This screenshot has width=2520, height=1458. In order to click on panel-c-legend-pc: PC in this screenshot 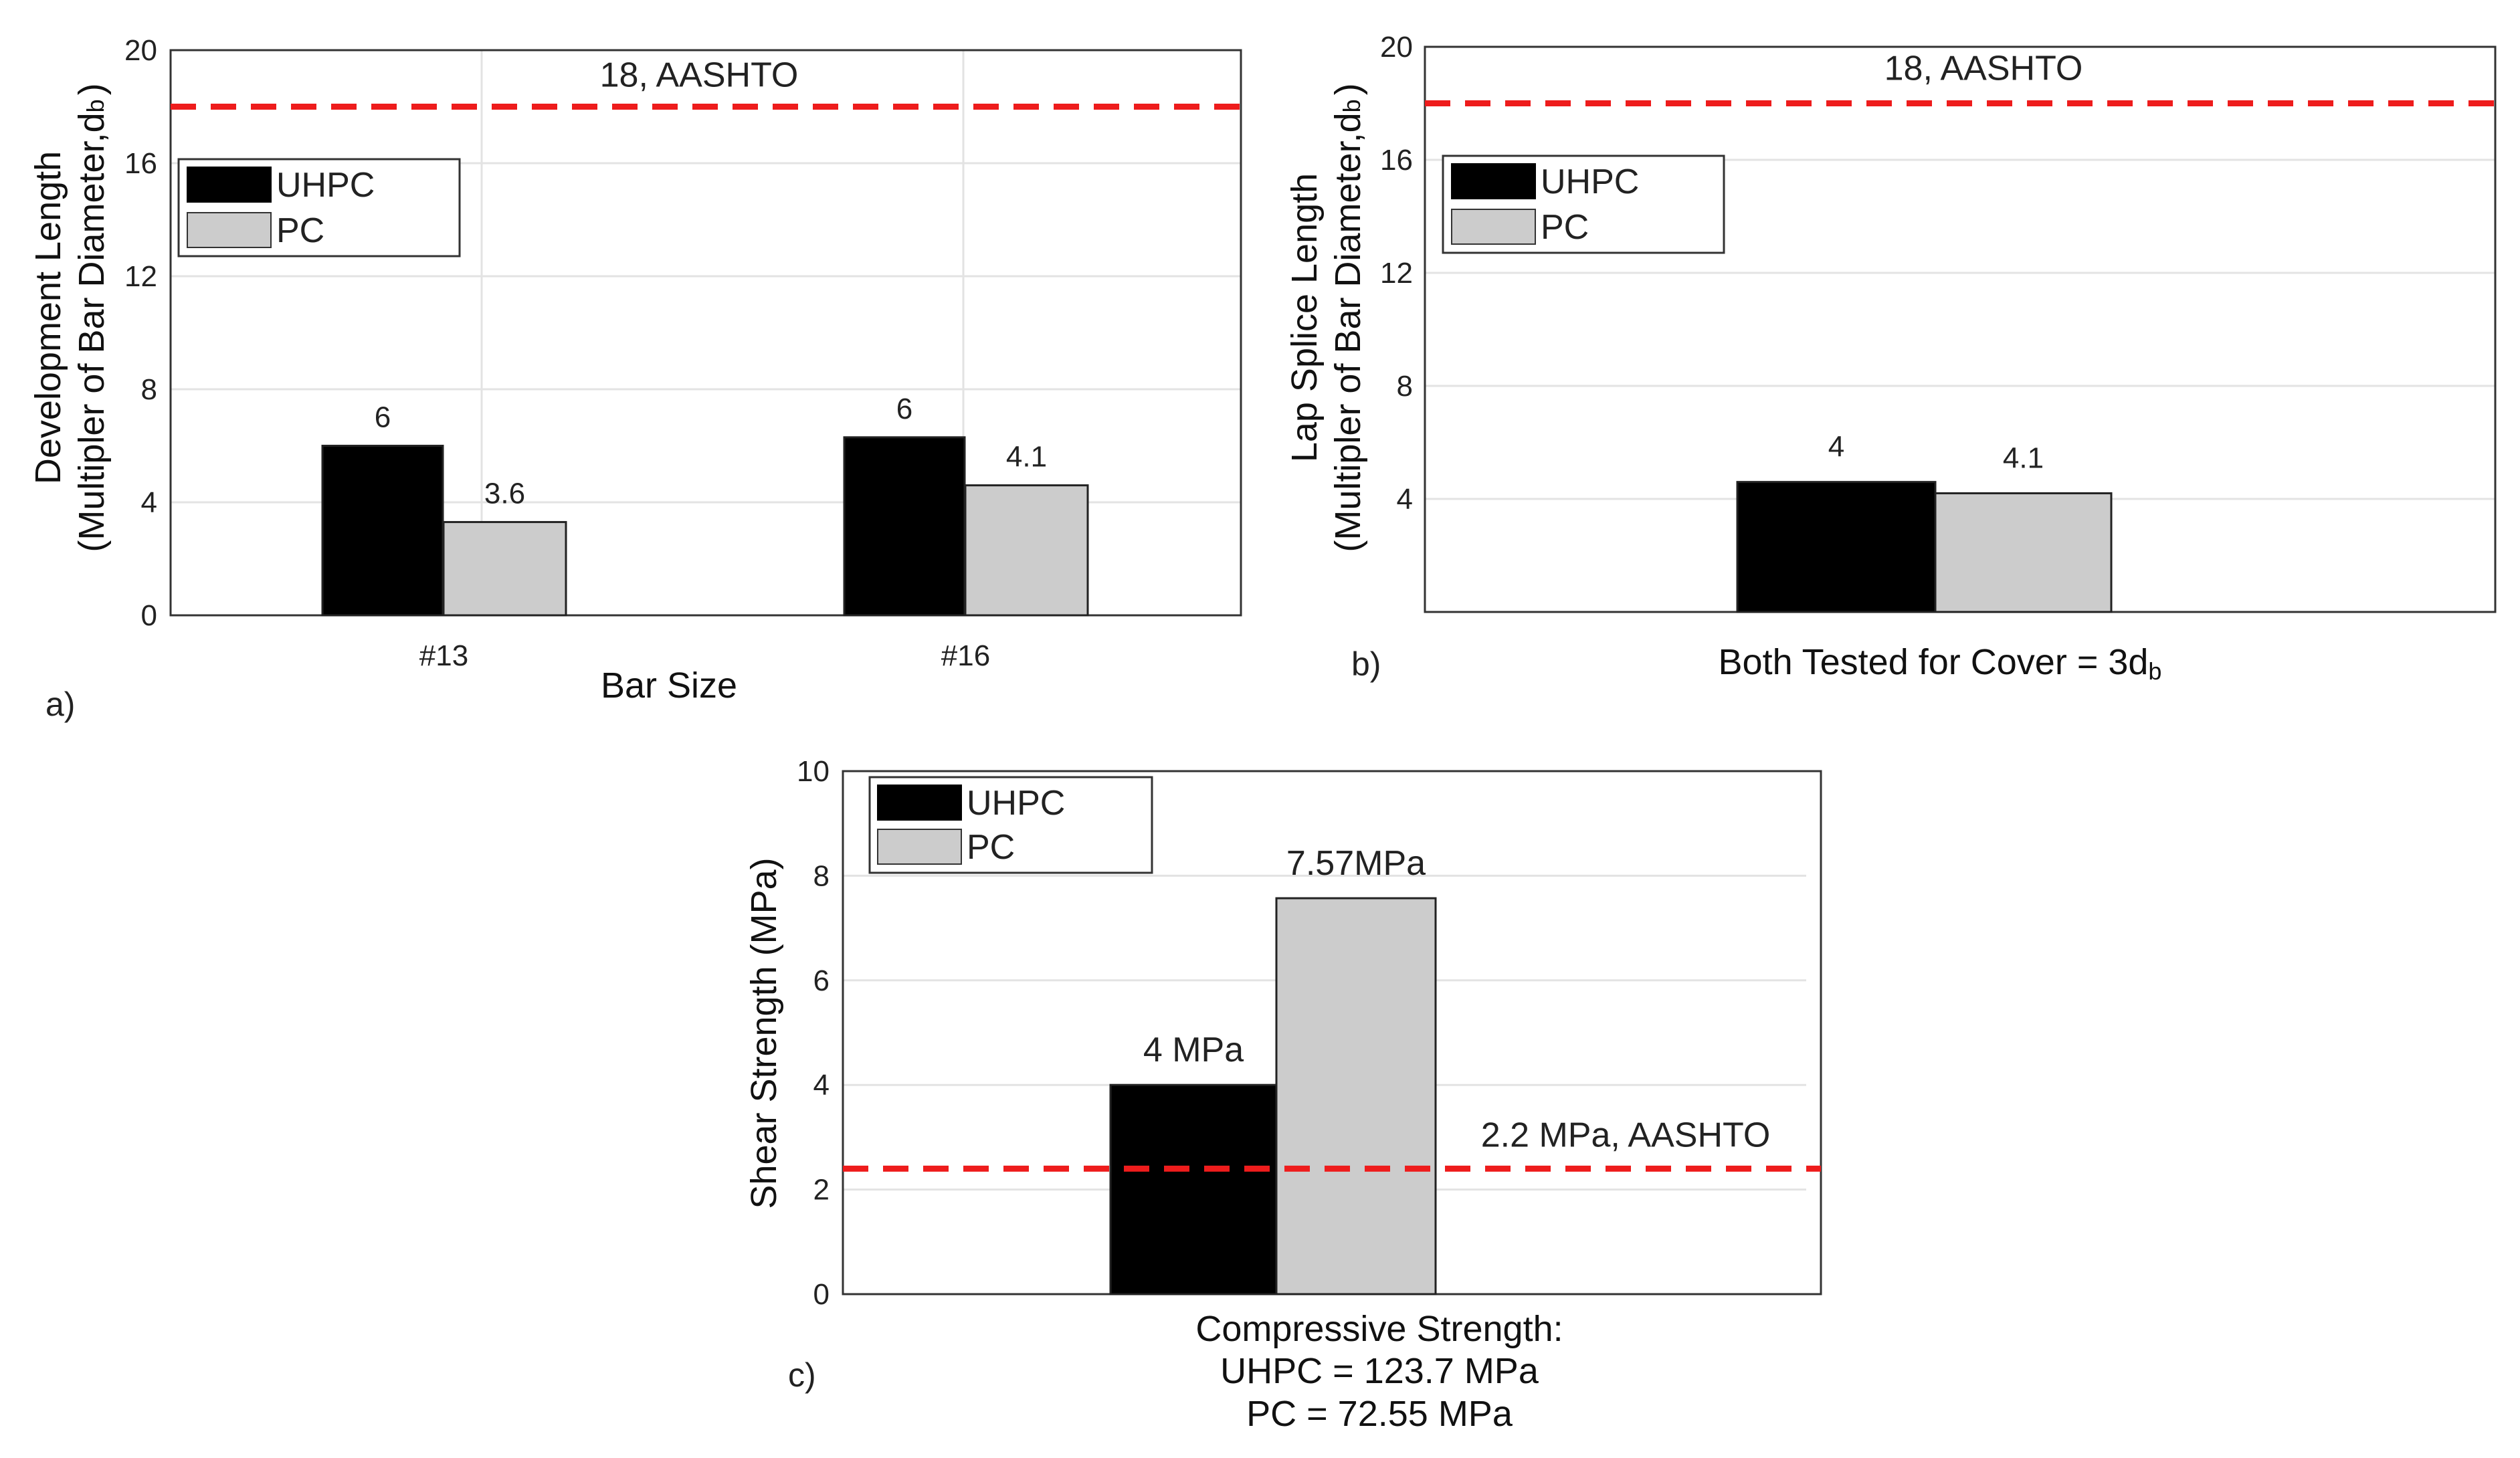, I will do `click(991, 847)`.